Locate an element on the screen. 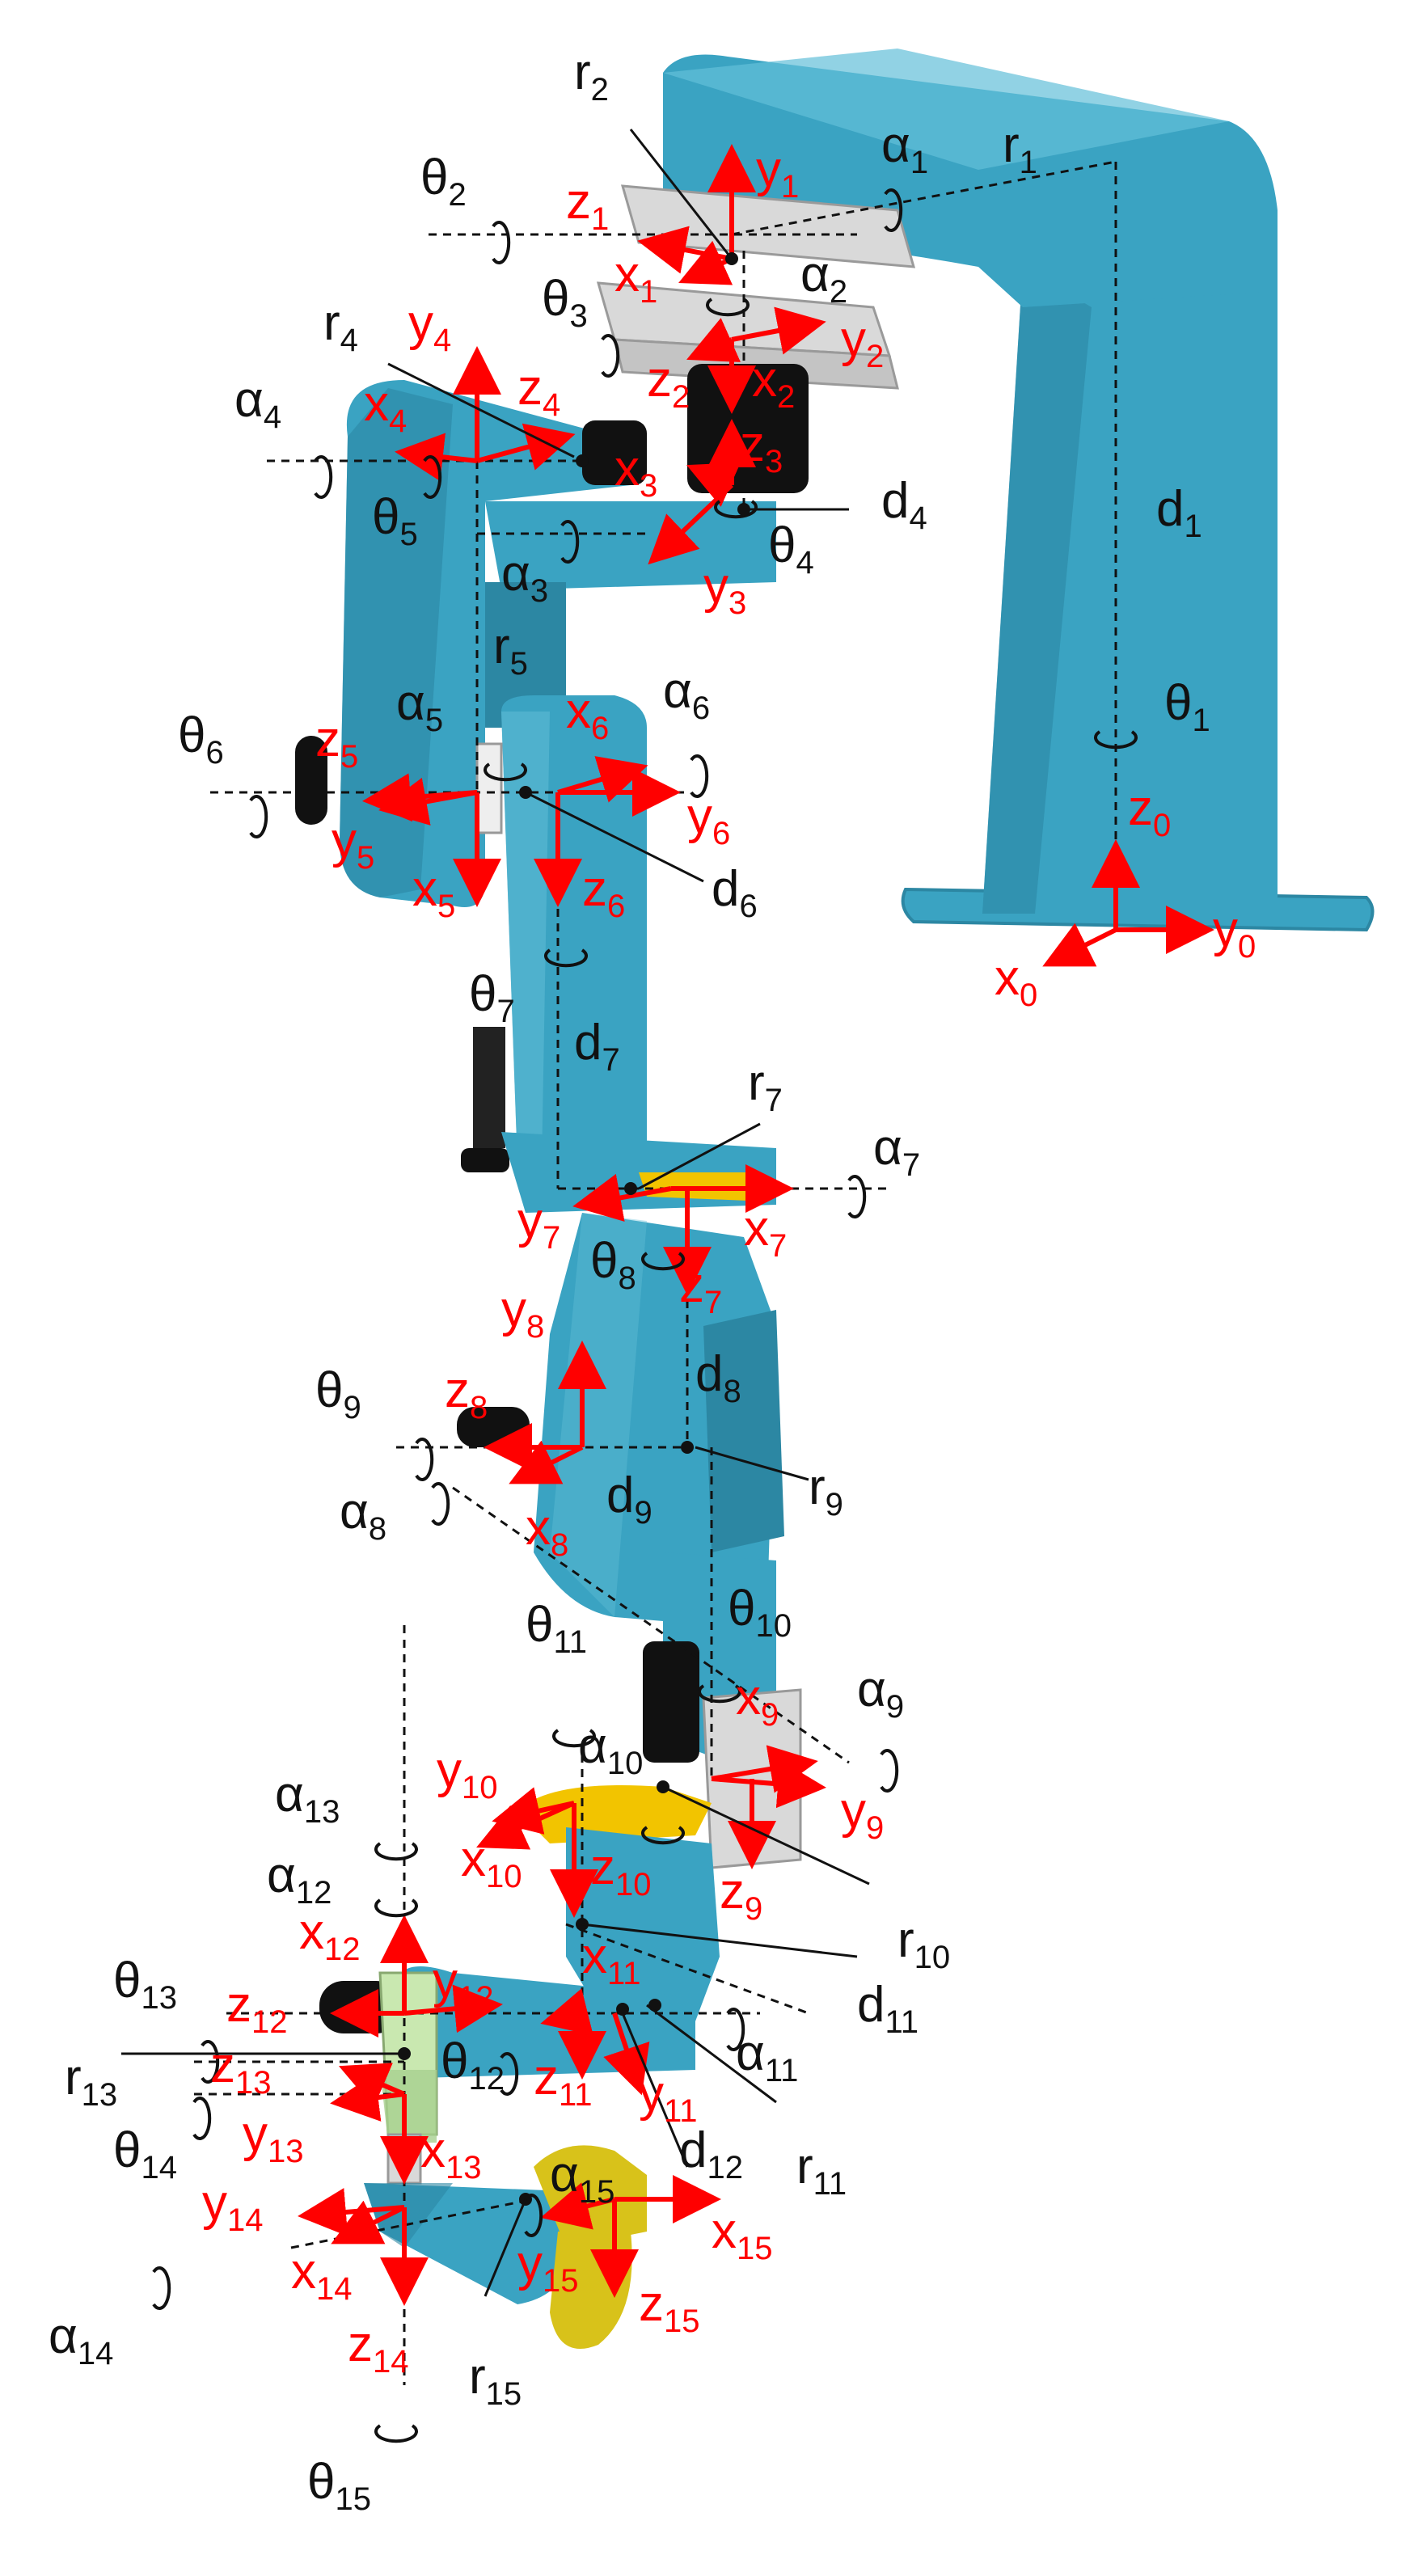 This screenshot has width=1419, height=2576. label-theta1: θ1 is located at coordinates (1187, 706).